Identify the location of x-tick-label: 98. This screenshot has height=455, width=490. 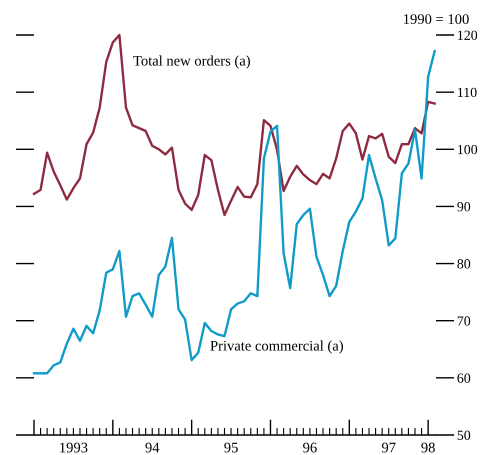
(428, 447).